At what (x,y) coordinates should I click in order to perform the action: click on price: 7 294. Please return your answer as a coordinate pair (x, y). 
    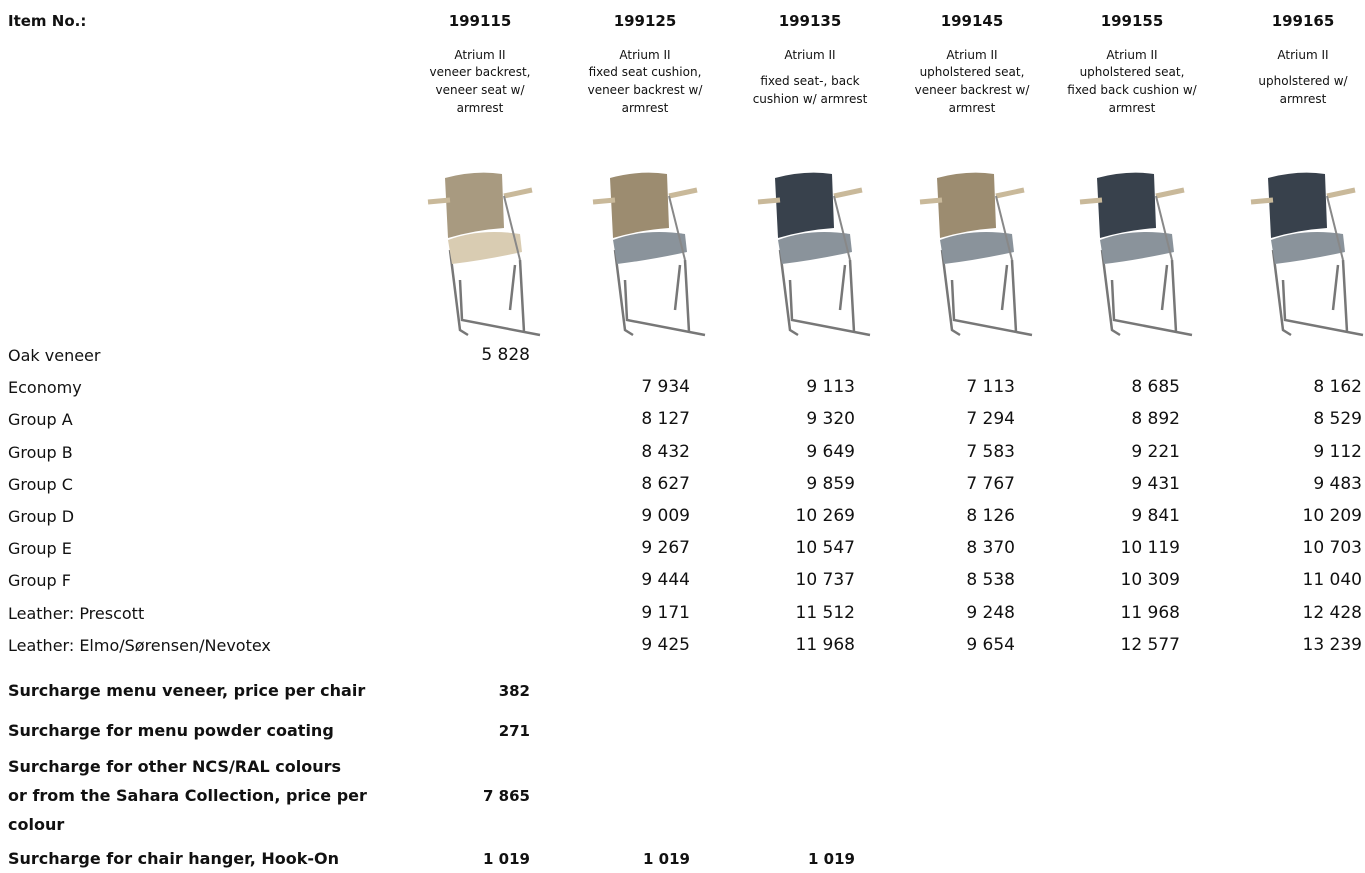
    Looking at the image, I should click on (990, 419).